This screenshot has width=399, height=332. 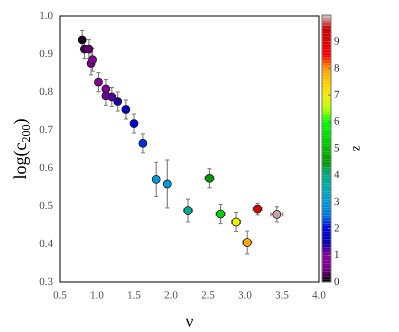 I want to click on x-tick-label: 4.0, so click(x=319, y=295).